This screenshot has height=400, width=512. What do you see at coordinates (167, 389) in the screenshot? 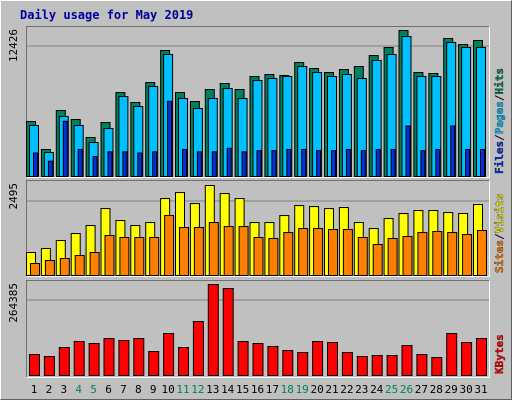
I see `x-tick-label: 10` at bounding box center [167, 389].